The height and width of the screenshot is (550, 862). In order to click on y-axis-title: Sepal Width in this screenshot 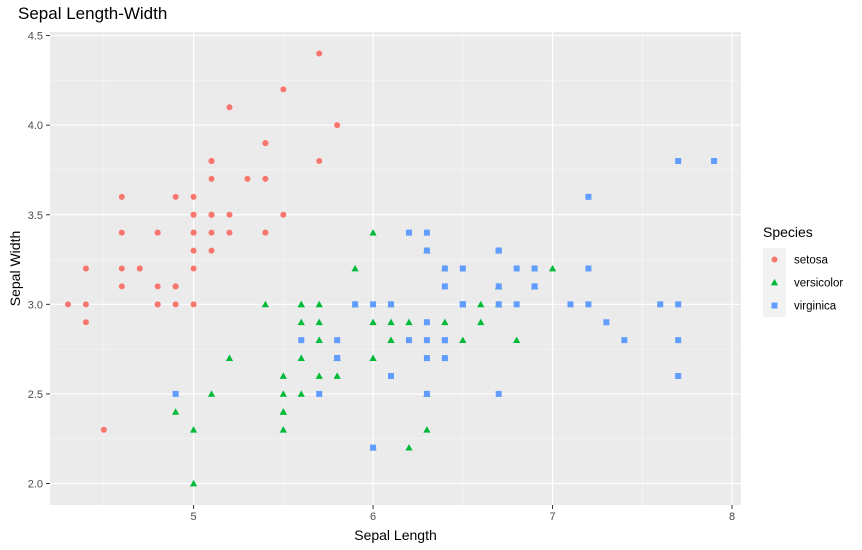, I will do `click(15, 268)`.